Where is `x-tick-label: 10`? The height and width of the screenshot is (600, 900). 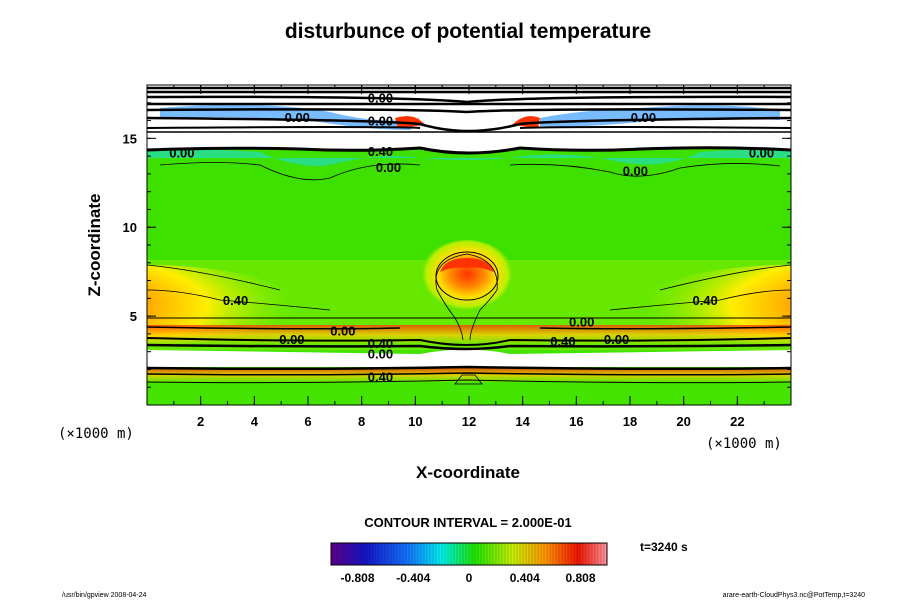
x-tick-label: 10 is located at coordinates (415, 421).